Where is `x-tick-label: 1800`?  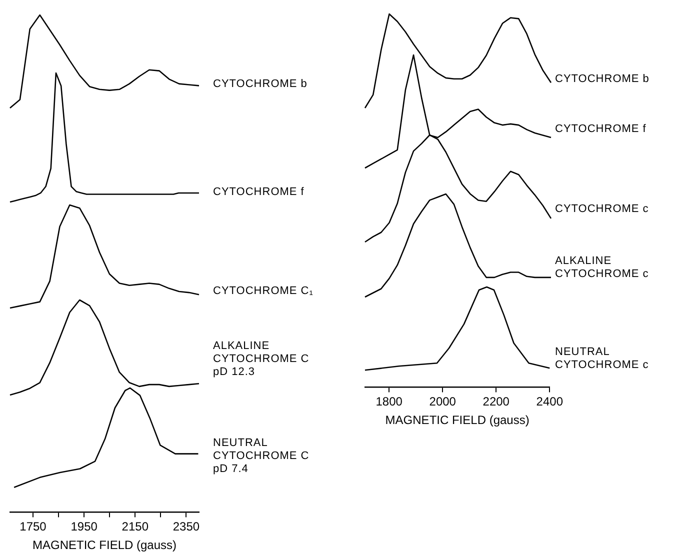
x-tick-label: 1800 is located at coordinates (389, 401).